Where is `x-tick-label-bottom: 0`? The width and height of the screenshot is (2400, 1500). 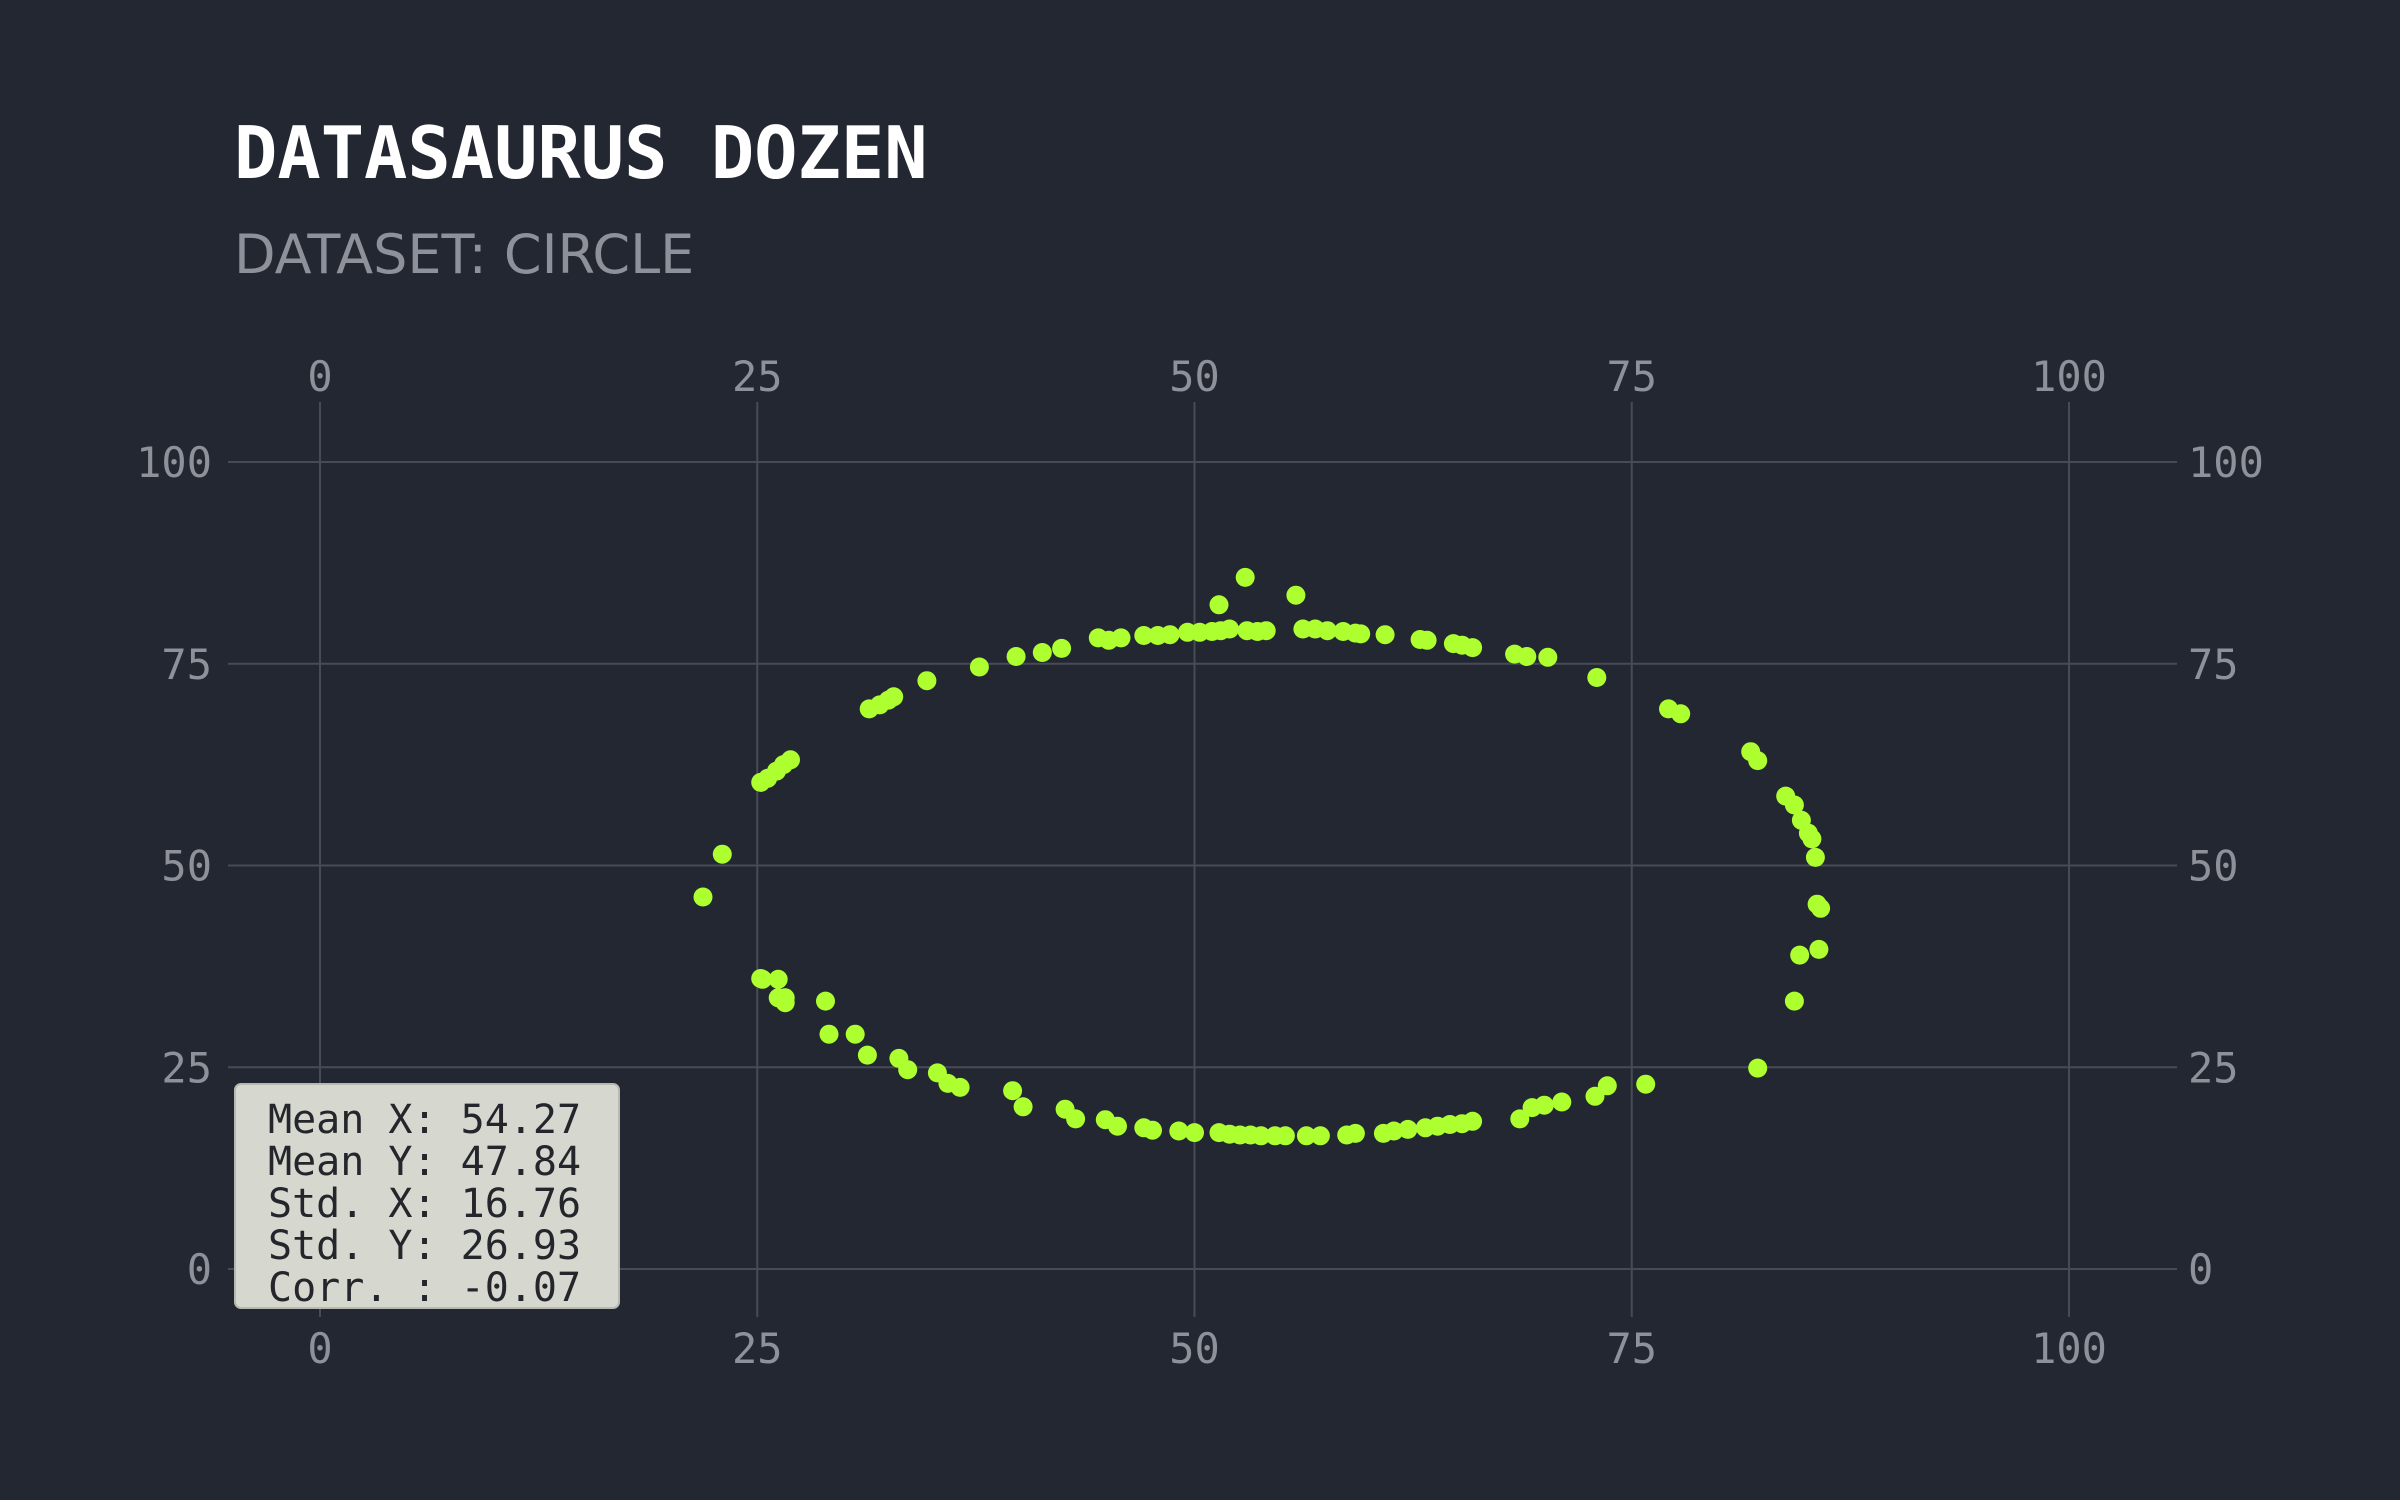 x-tick-label-bottom: 0 is located at coordinates (319, 1348).